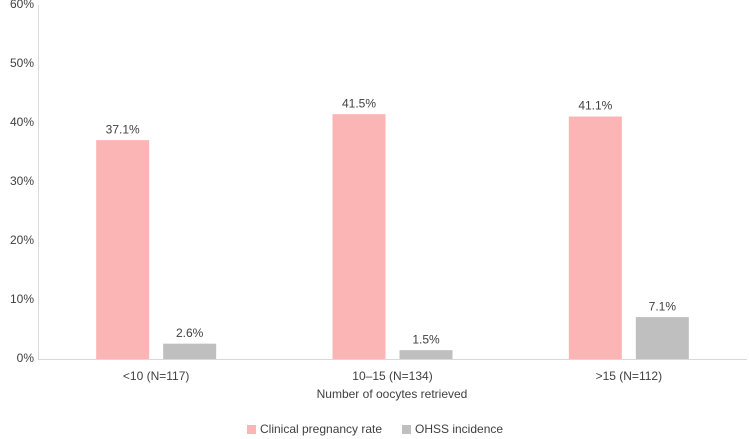  Describe the element at coordinates (22, 63) in the screenshot. I see `y-tick-label: 50%` at that location.